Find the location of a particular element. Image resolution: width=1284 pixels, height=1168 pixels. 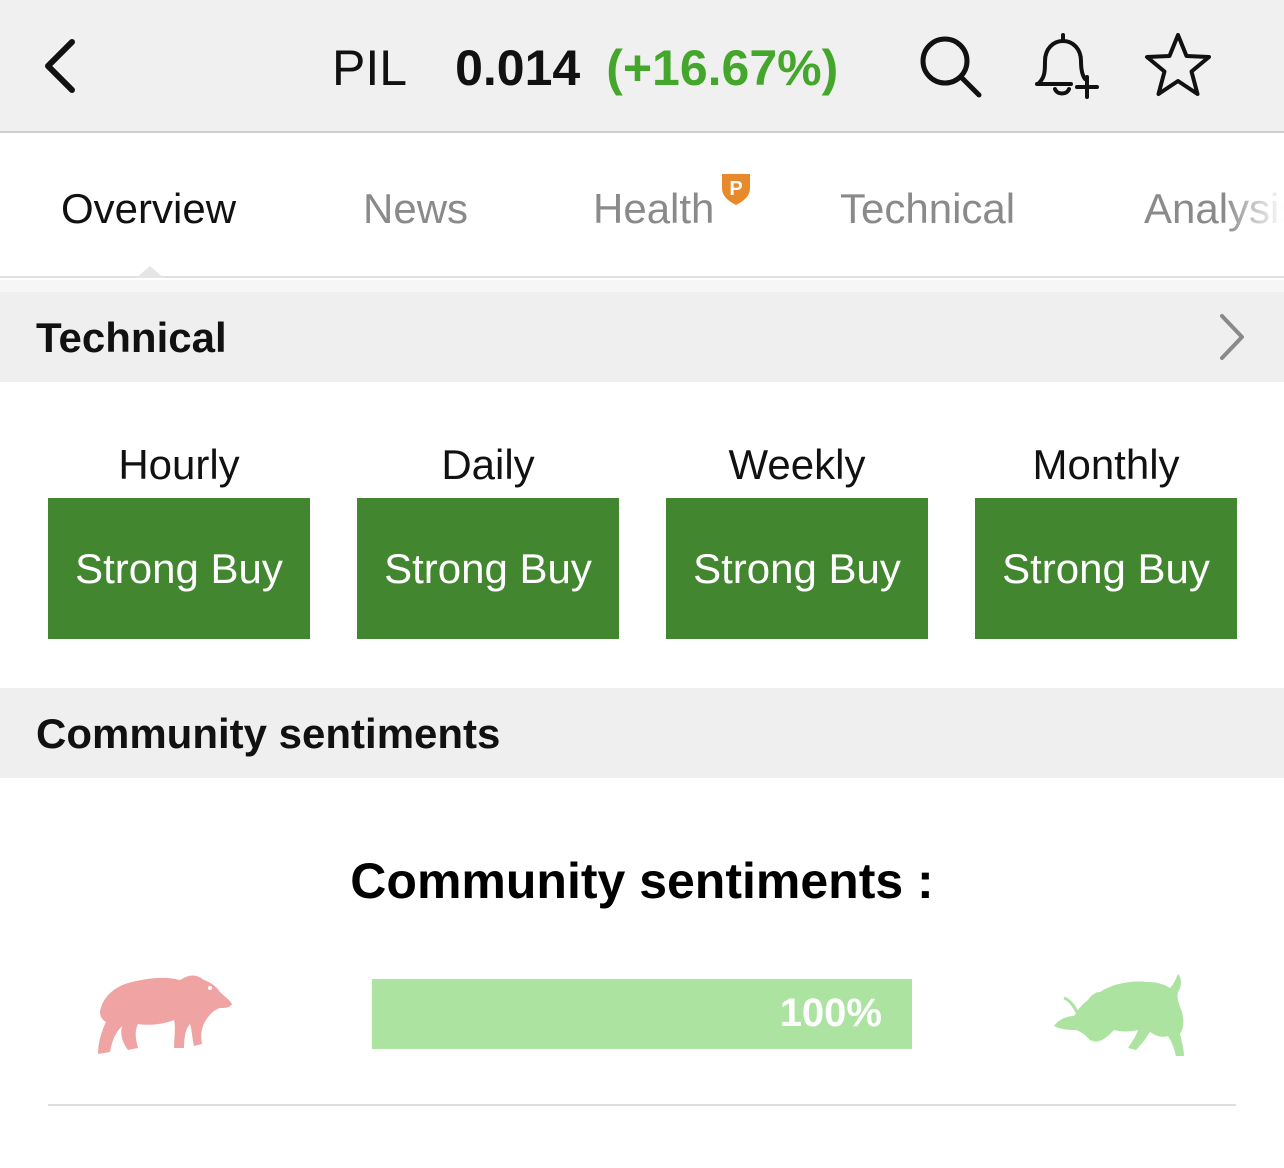

svg-text: P is located at coordinates (735, 189).